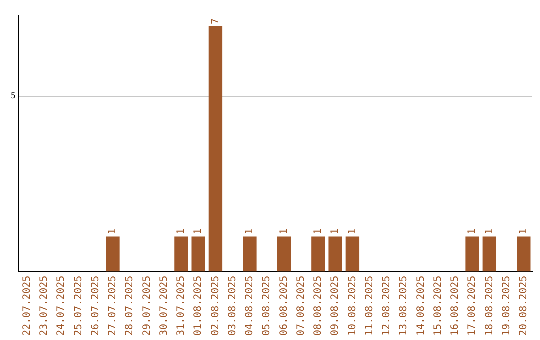 Image resolution: width=540 pixels, height=340 pixels. What do you see at coordinates (438, 306) in the screenshot?
I see `x-tick-label: 15.08.2025` at bounding box center [438, 306].